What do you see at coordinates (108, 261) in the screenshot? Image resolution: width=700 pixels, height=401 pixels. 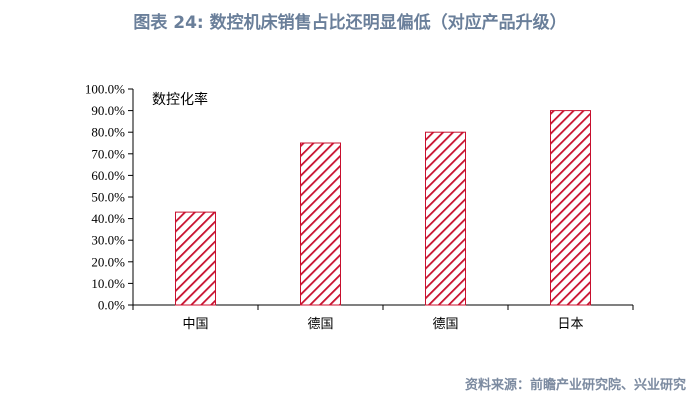 I see `y-tick-label: 20.0%` at bounding box center [108, 261].